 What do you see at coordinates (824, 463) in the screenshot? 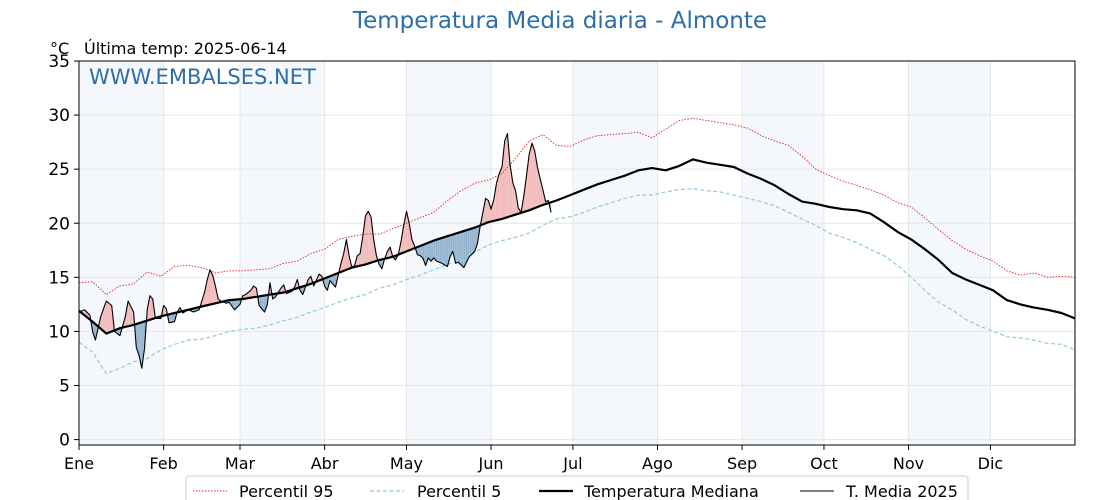
I see `x-tick-label: Oct` at bounding box center [824, 463].